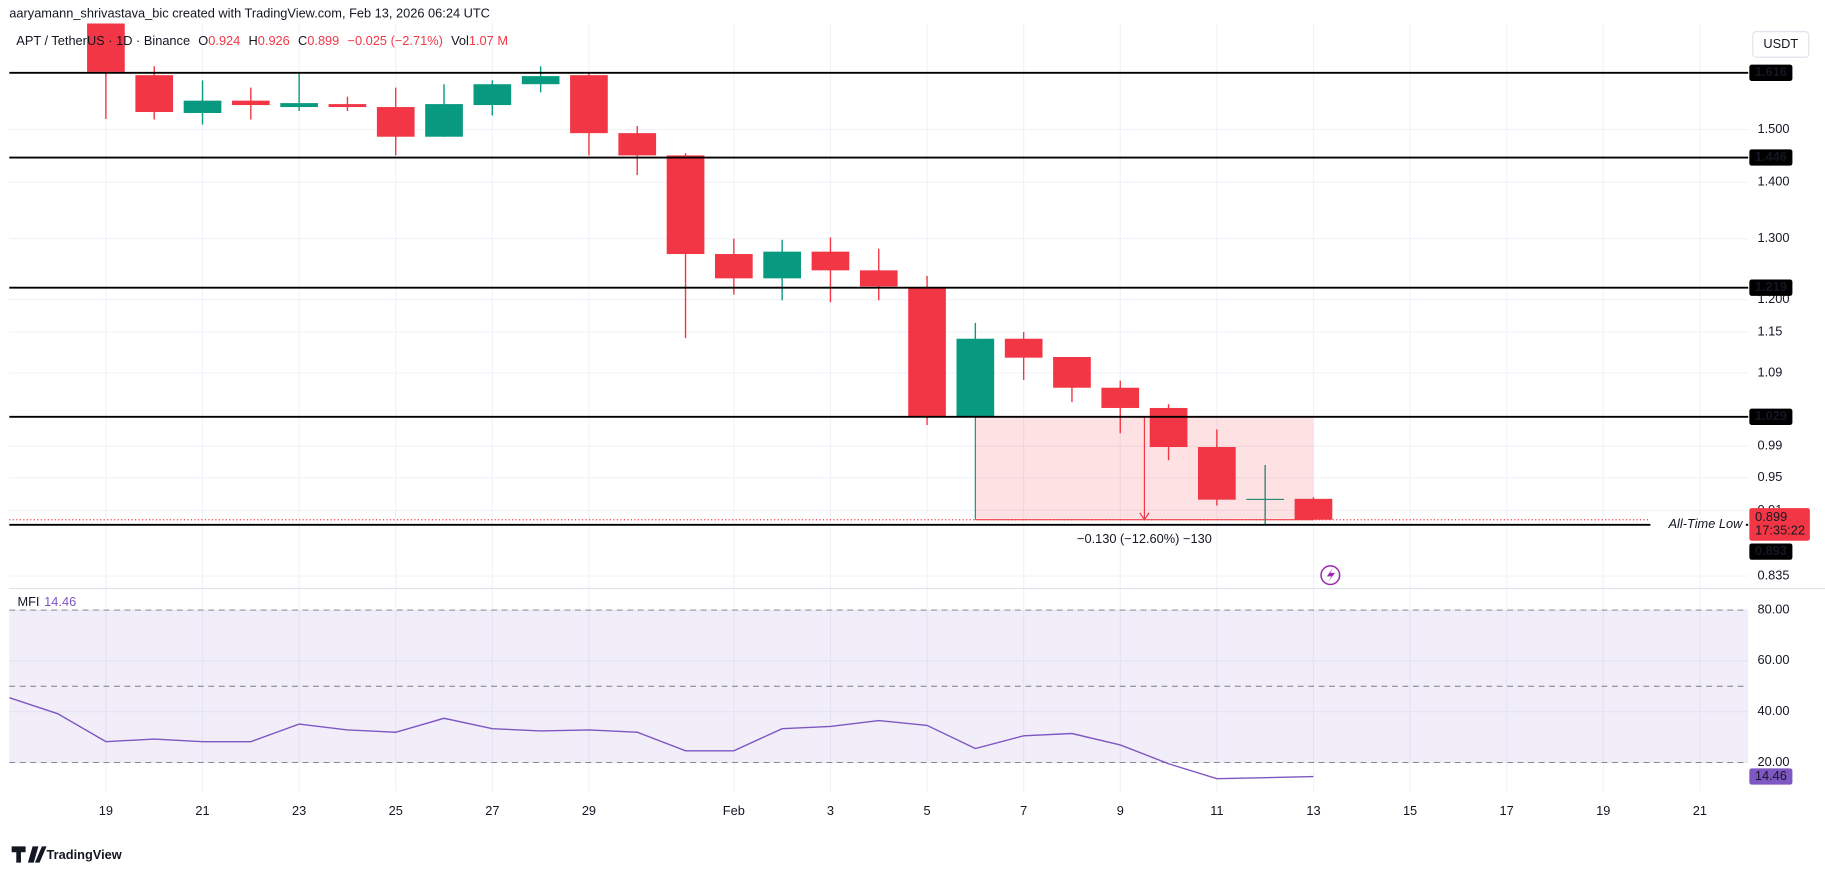  I want to click on mfi-line, so click(661, 738).